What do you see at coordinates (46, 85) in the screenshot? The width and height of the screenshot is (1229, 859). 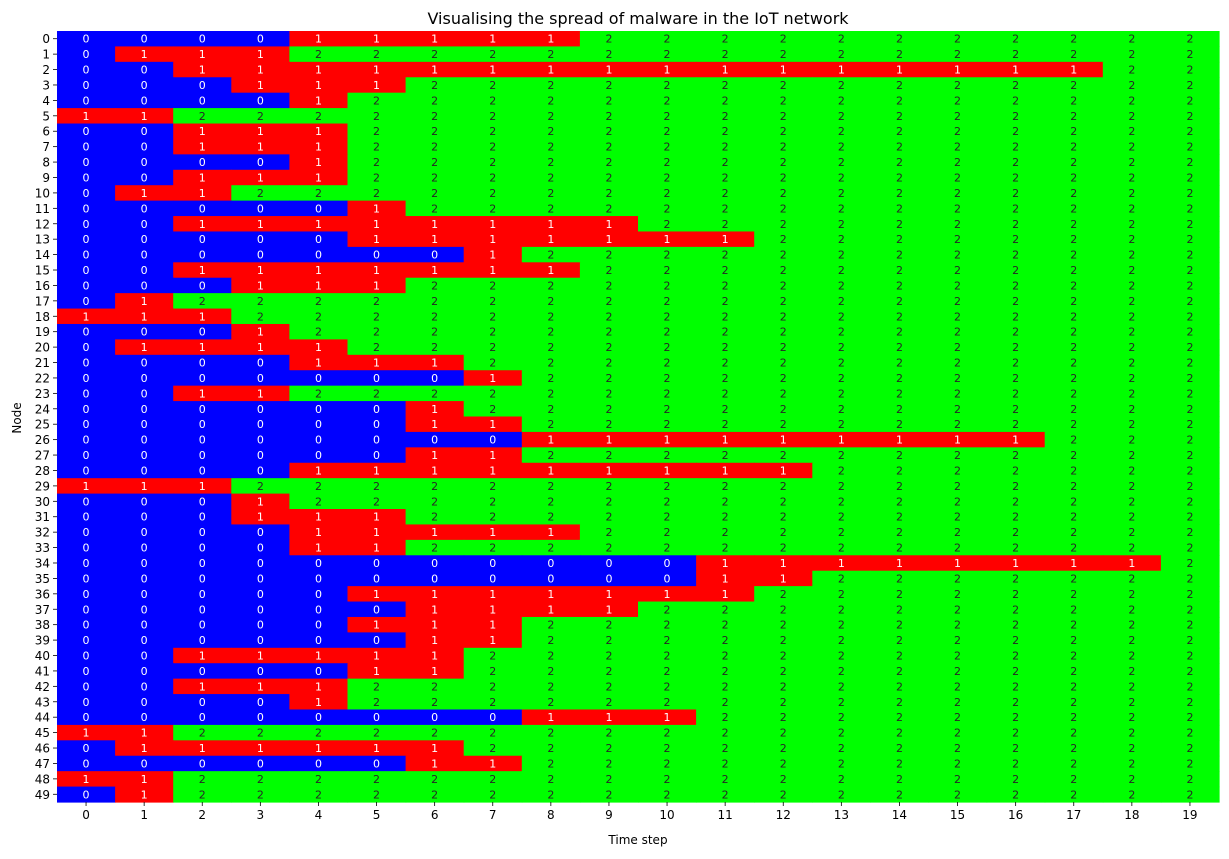 I see `y-tick-label: 3` at bounding box center [46, 85].